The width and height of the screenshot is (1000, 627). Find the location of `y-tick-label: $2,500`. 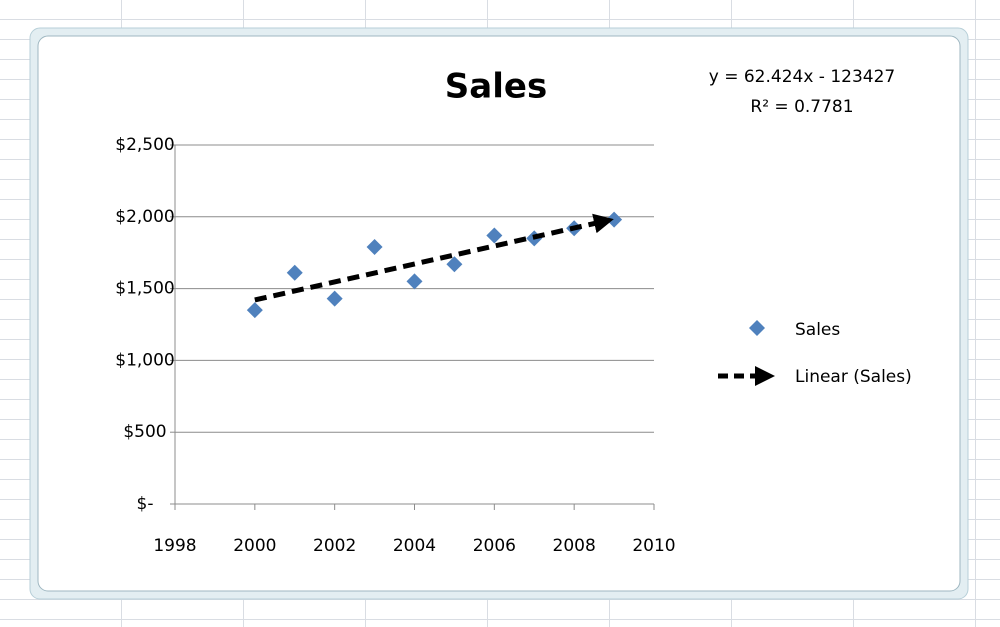

y-tick-label: $2,500 is located at coordinates (144, 145).